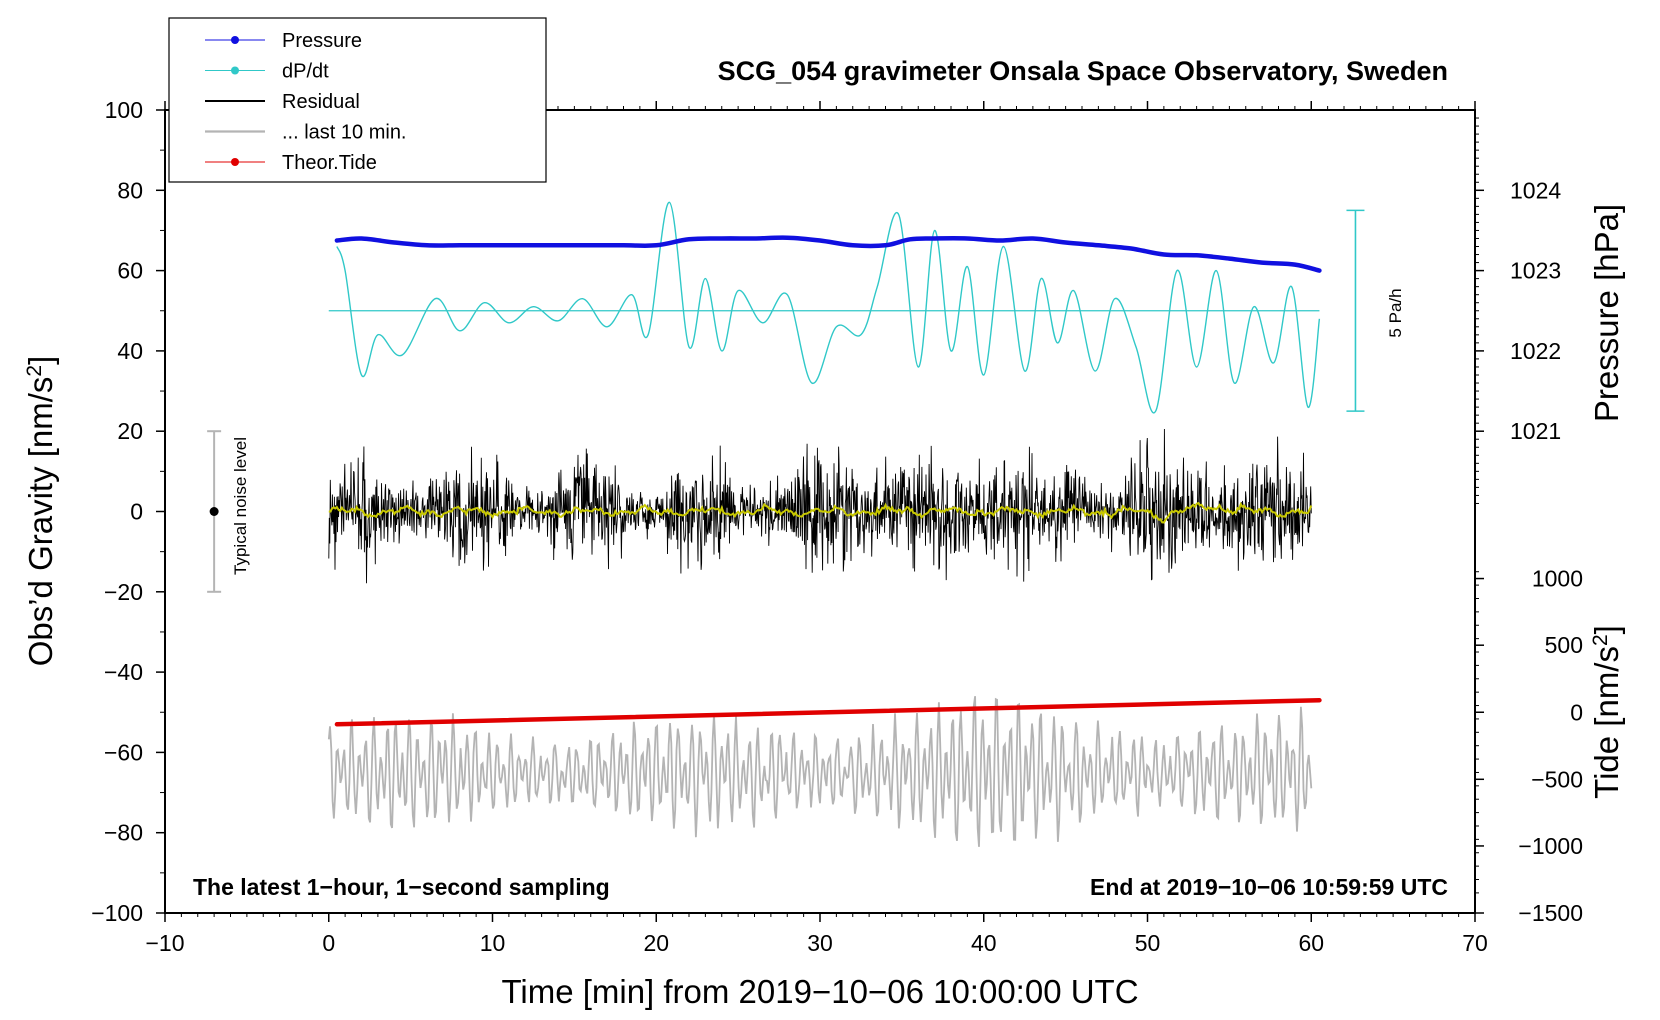 This screenshot has height=1020, width=1660. What do you see at coordinates (1535, 190) in the screenshot?
I see `pressure-tick-label: 1024` at bounding box center [1535, 190].